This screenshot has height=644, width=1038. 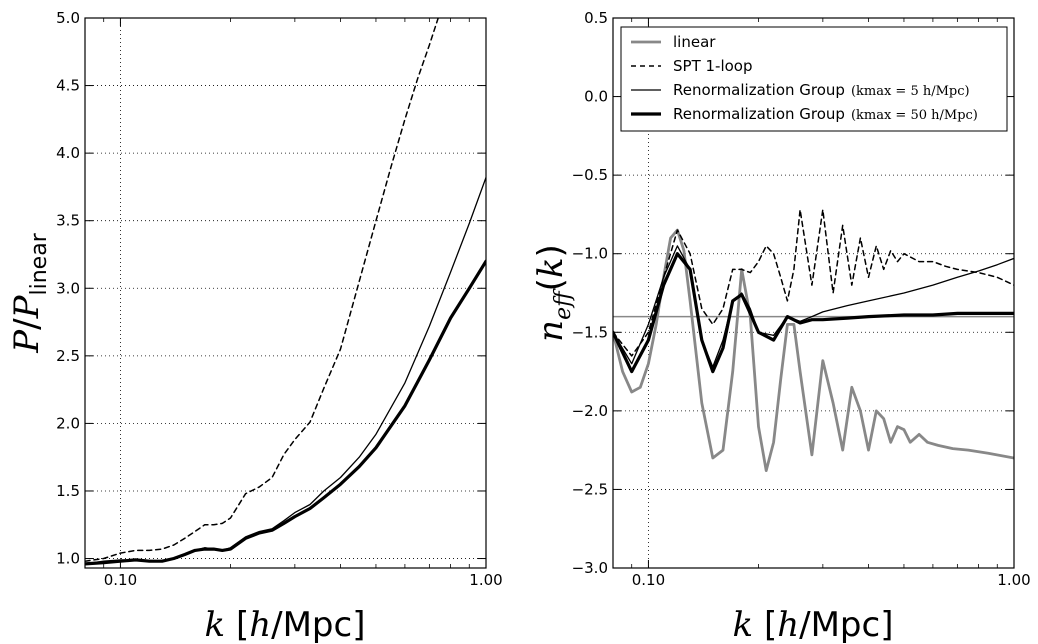 What do you see at coordinates (596, 97) in the screenshot?
I see `y-tick-label: 0.0` at bounding box center [596, 97].